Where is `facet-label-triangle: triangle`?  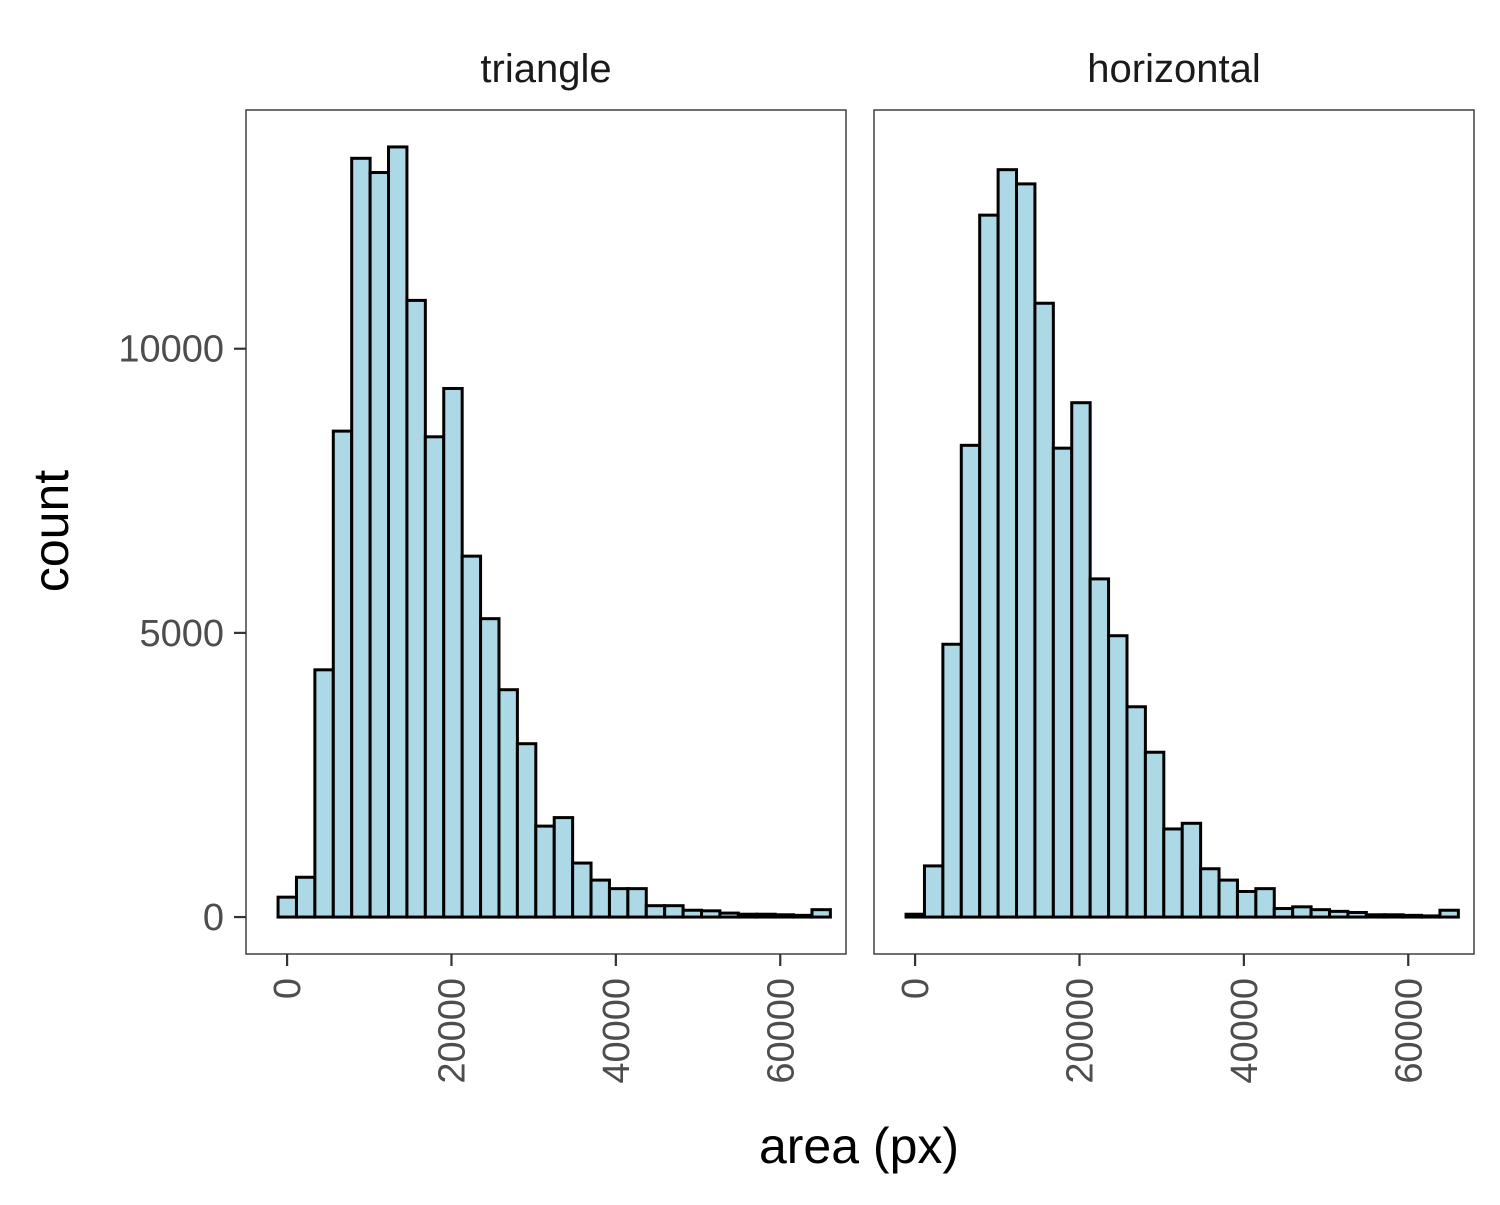 facet-label-triangle: triangle is located at coordinates (545, 69).